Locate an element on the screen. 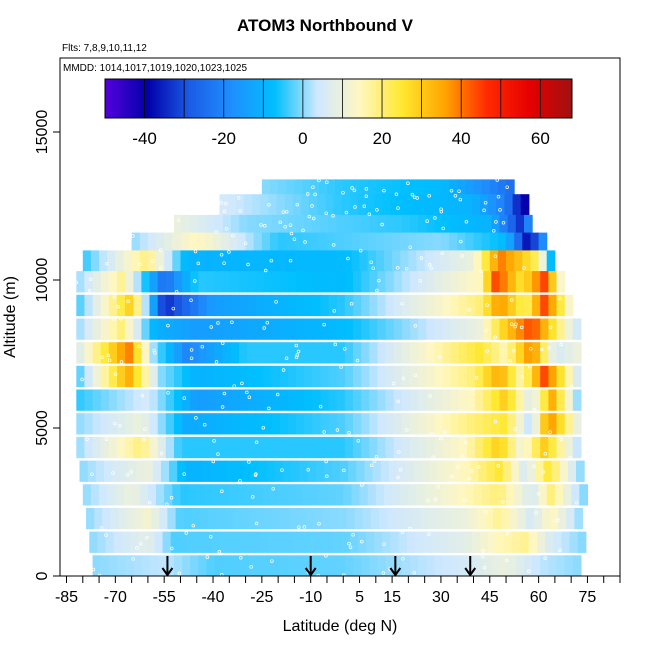  arrow-head is located at coordinates (395, 572).